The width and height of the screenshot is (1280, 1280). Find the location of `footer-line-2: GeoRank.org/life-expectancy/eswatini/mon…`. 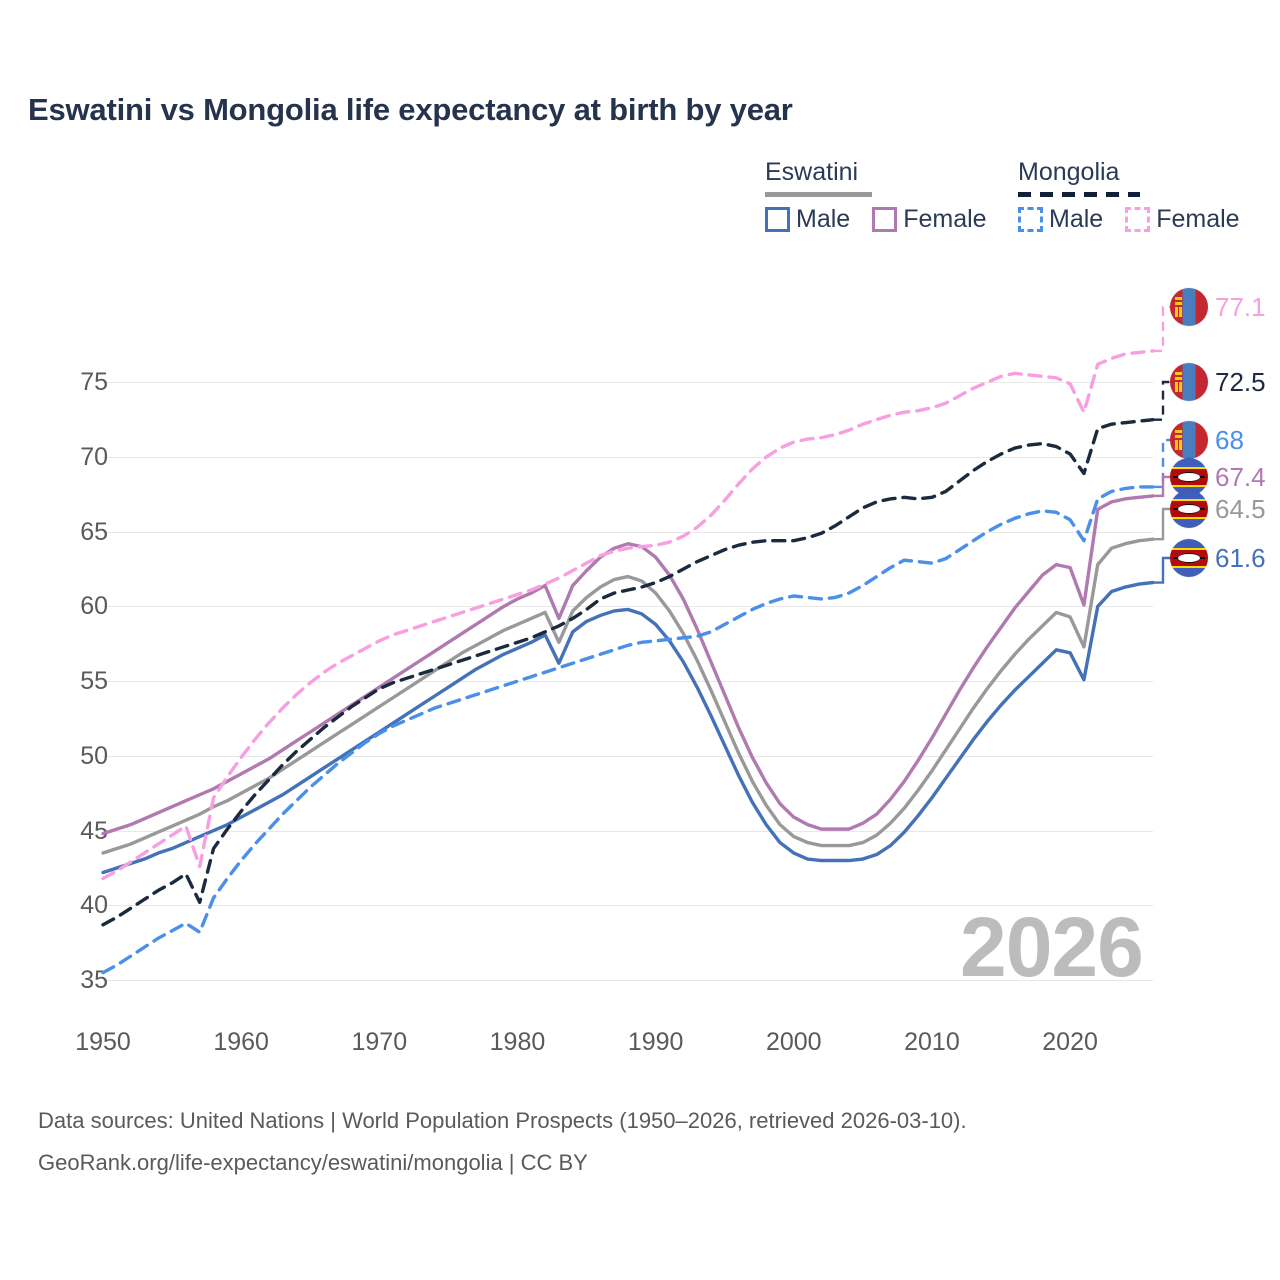

footer-line-2: GeoRank.org/life-expectancy/eswatini/mon… is located at coordinates (313, 1162).